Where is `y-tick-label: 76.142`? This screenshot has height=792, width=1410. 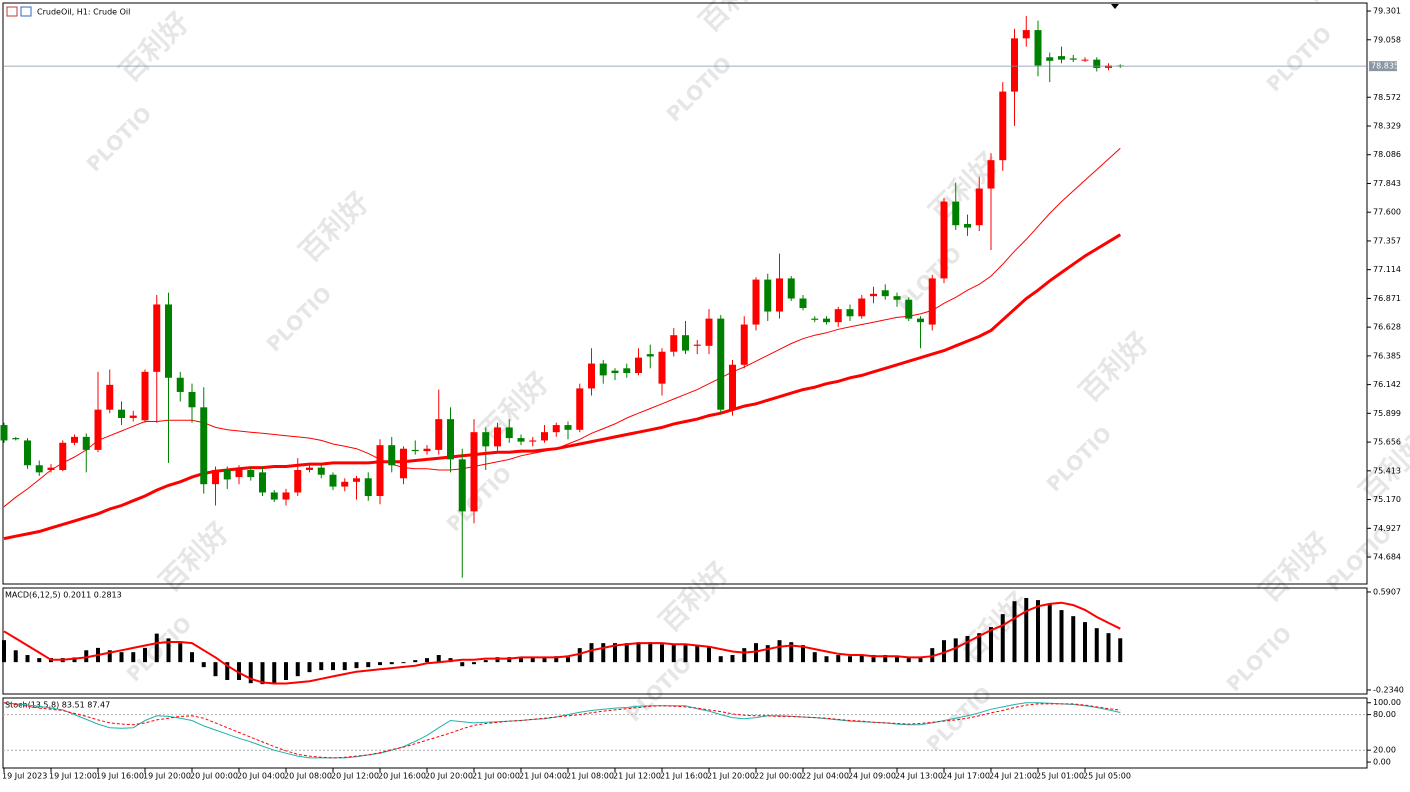
y-tick-label: 76.142 is located at coordinates (1387, 384).